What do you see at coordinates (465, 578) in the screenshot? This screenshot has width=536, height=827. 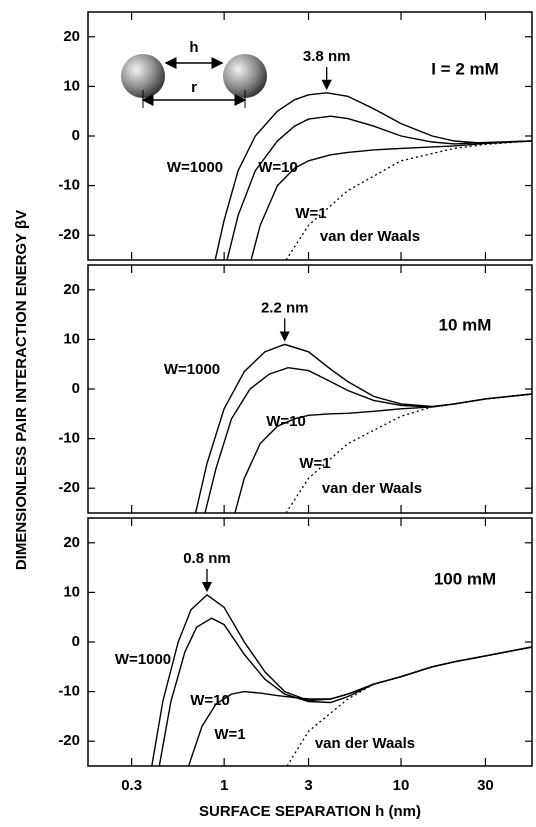 I see `panel-title: 100 mM` at bounding box center [465, 578].